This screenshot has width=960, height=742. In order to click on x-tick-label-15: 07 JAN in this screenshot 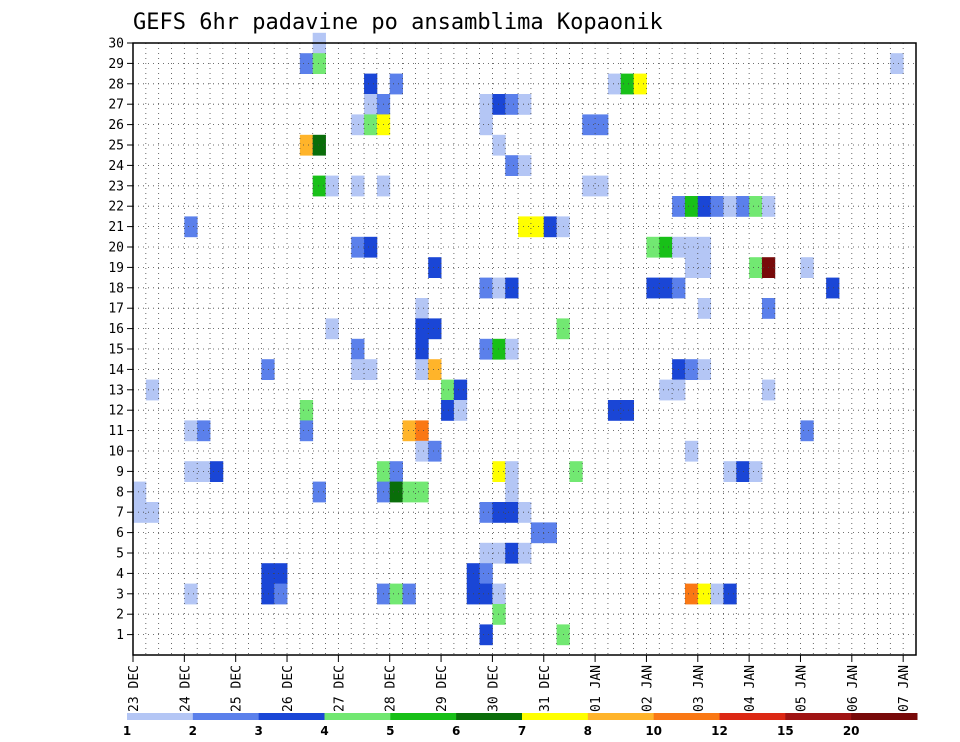, I will do `click(904, 688)`.